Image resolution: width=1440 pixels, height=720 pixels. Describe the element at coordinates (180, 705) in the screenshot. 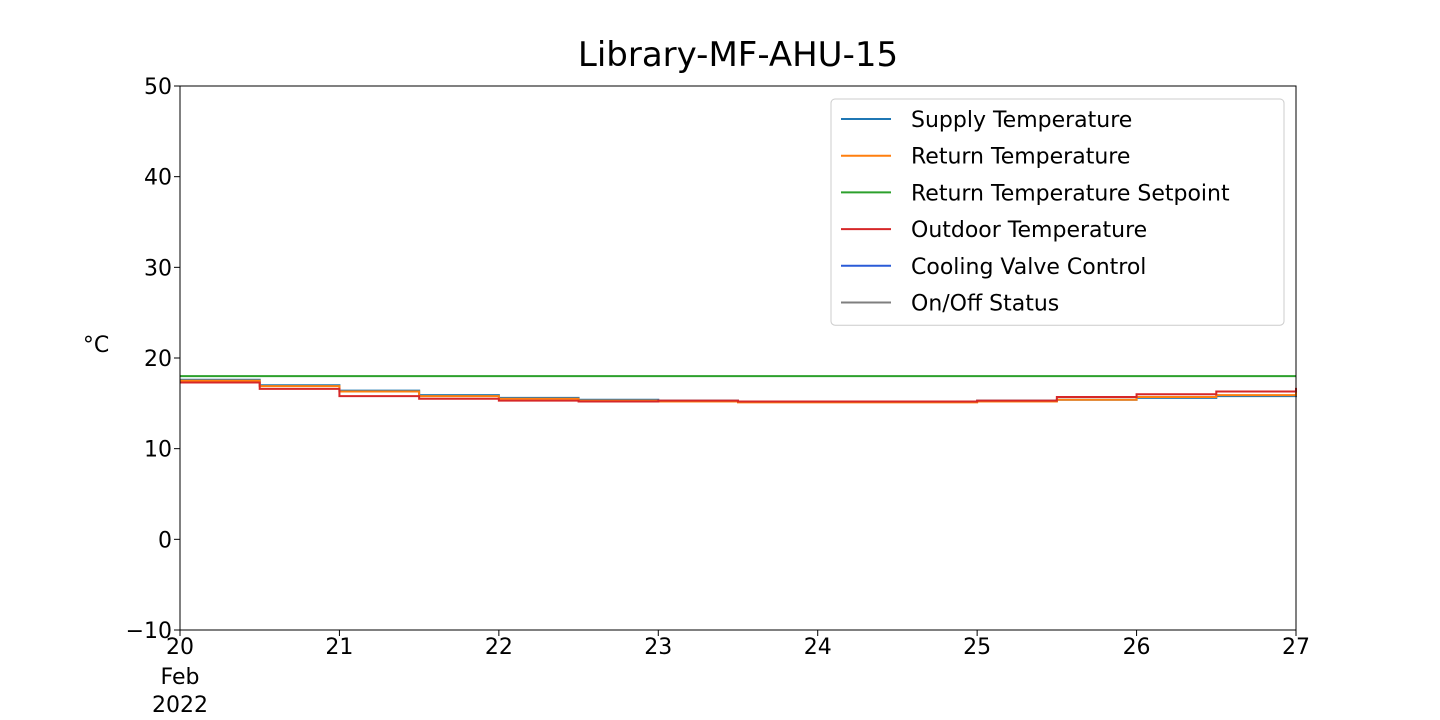

I see `x-tick-sublabel: 2022` at that location.